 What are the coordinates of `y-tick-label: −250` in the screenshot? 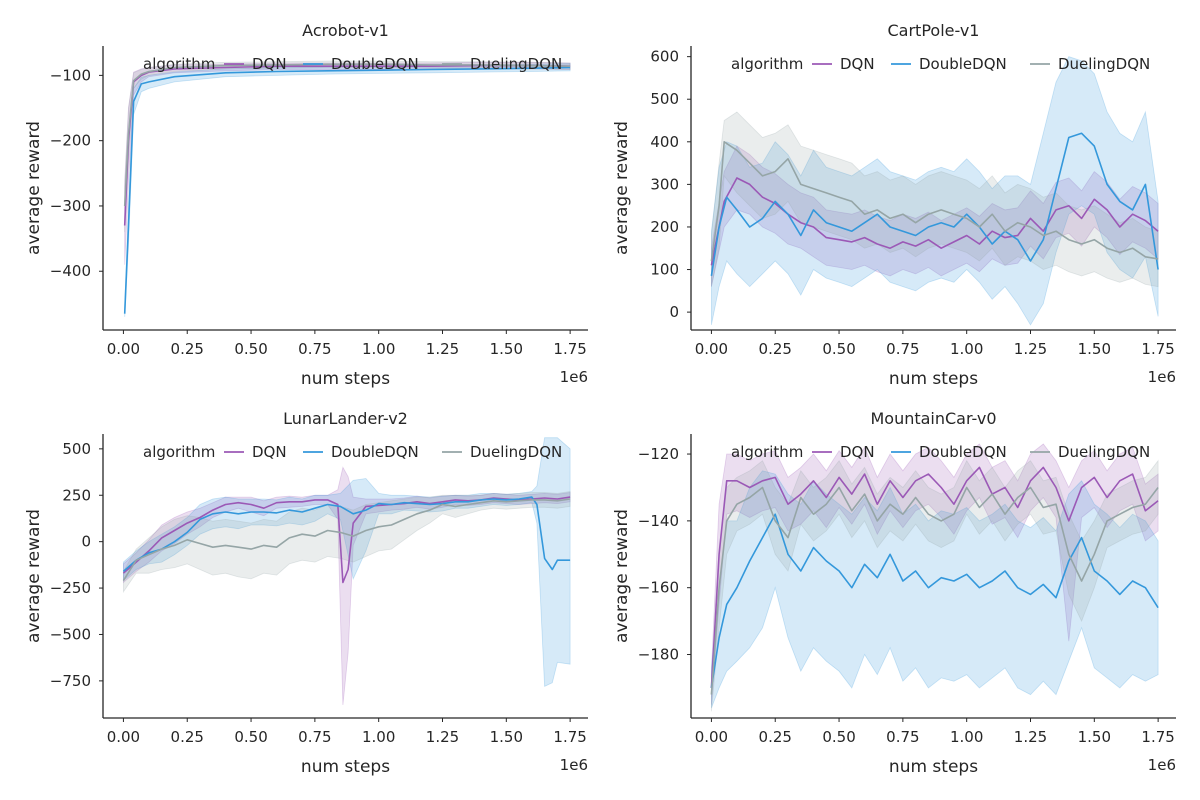 It's located at (70, 588).